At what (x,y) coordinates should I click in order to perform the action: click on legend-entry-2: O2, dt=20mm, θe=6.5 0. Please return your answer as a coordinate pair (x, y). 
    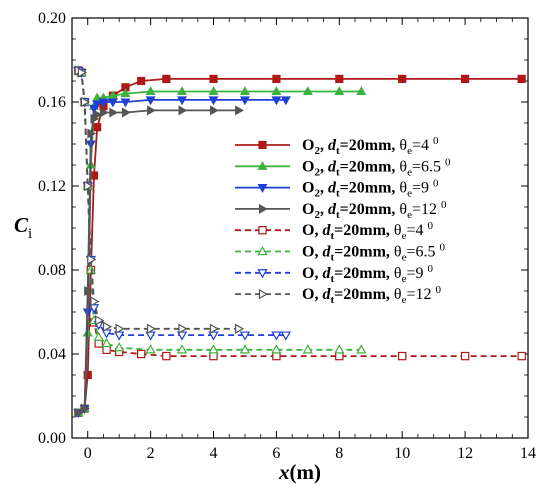
    Looking at the image, I should click on (343, 167).